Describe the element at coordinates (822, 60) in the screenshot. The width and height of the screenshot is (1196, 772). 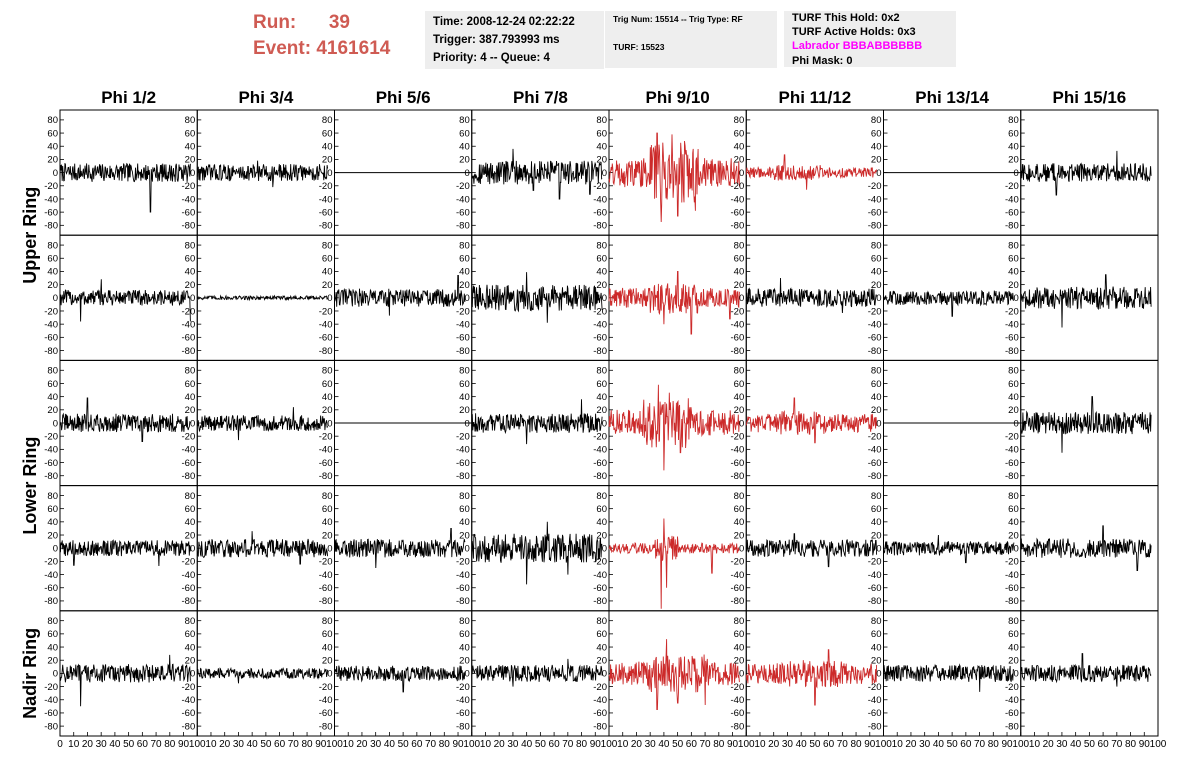
I see `phi-mask-text: Phi Mask: 0` at that location.